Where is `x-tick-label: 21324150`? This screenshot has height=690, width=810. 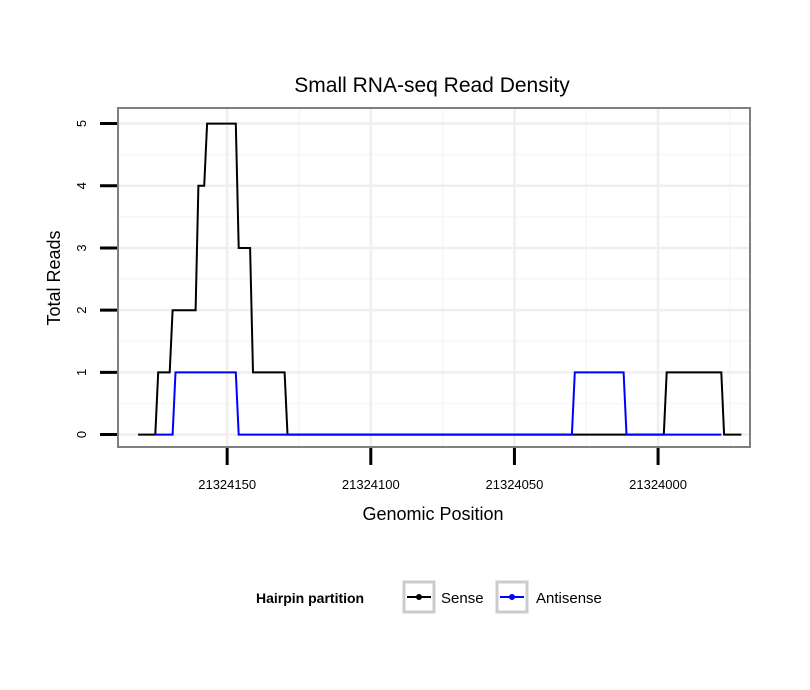
x-tick-label: 21324150 is located at coordinates (227, 484).